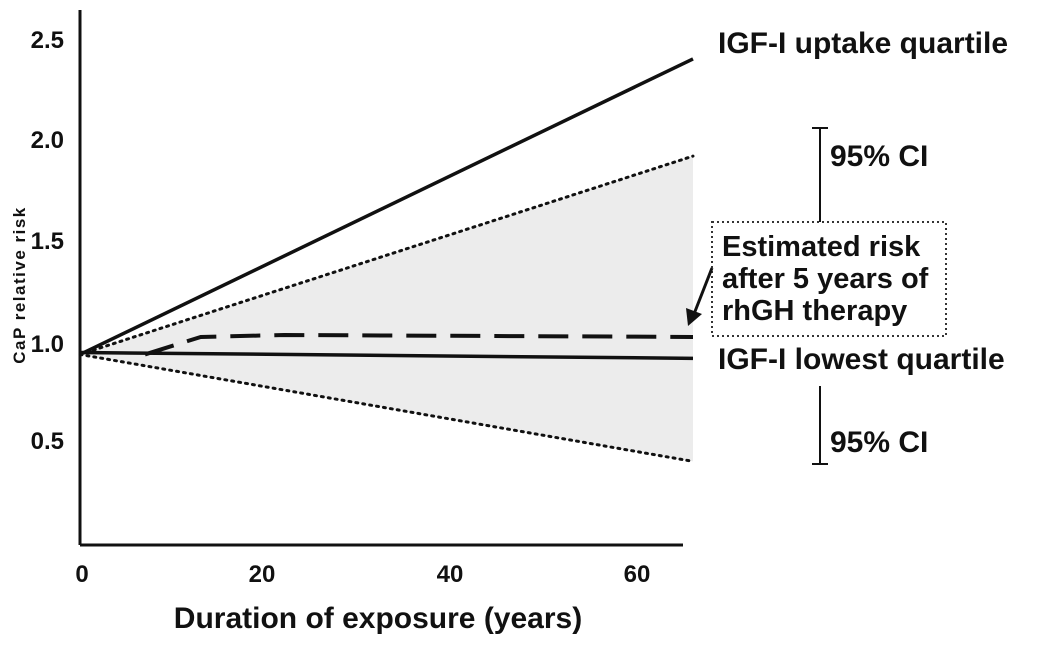  What do you see at coordinates (637, 574) in the screenshot?
I see `x-tick-label: 60` at bounding box center [637, 574].